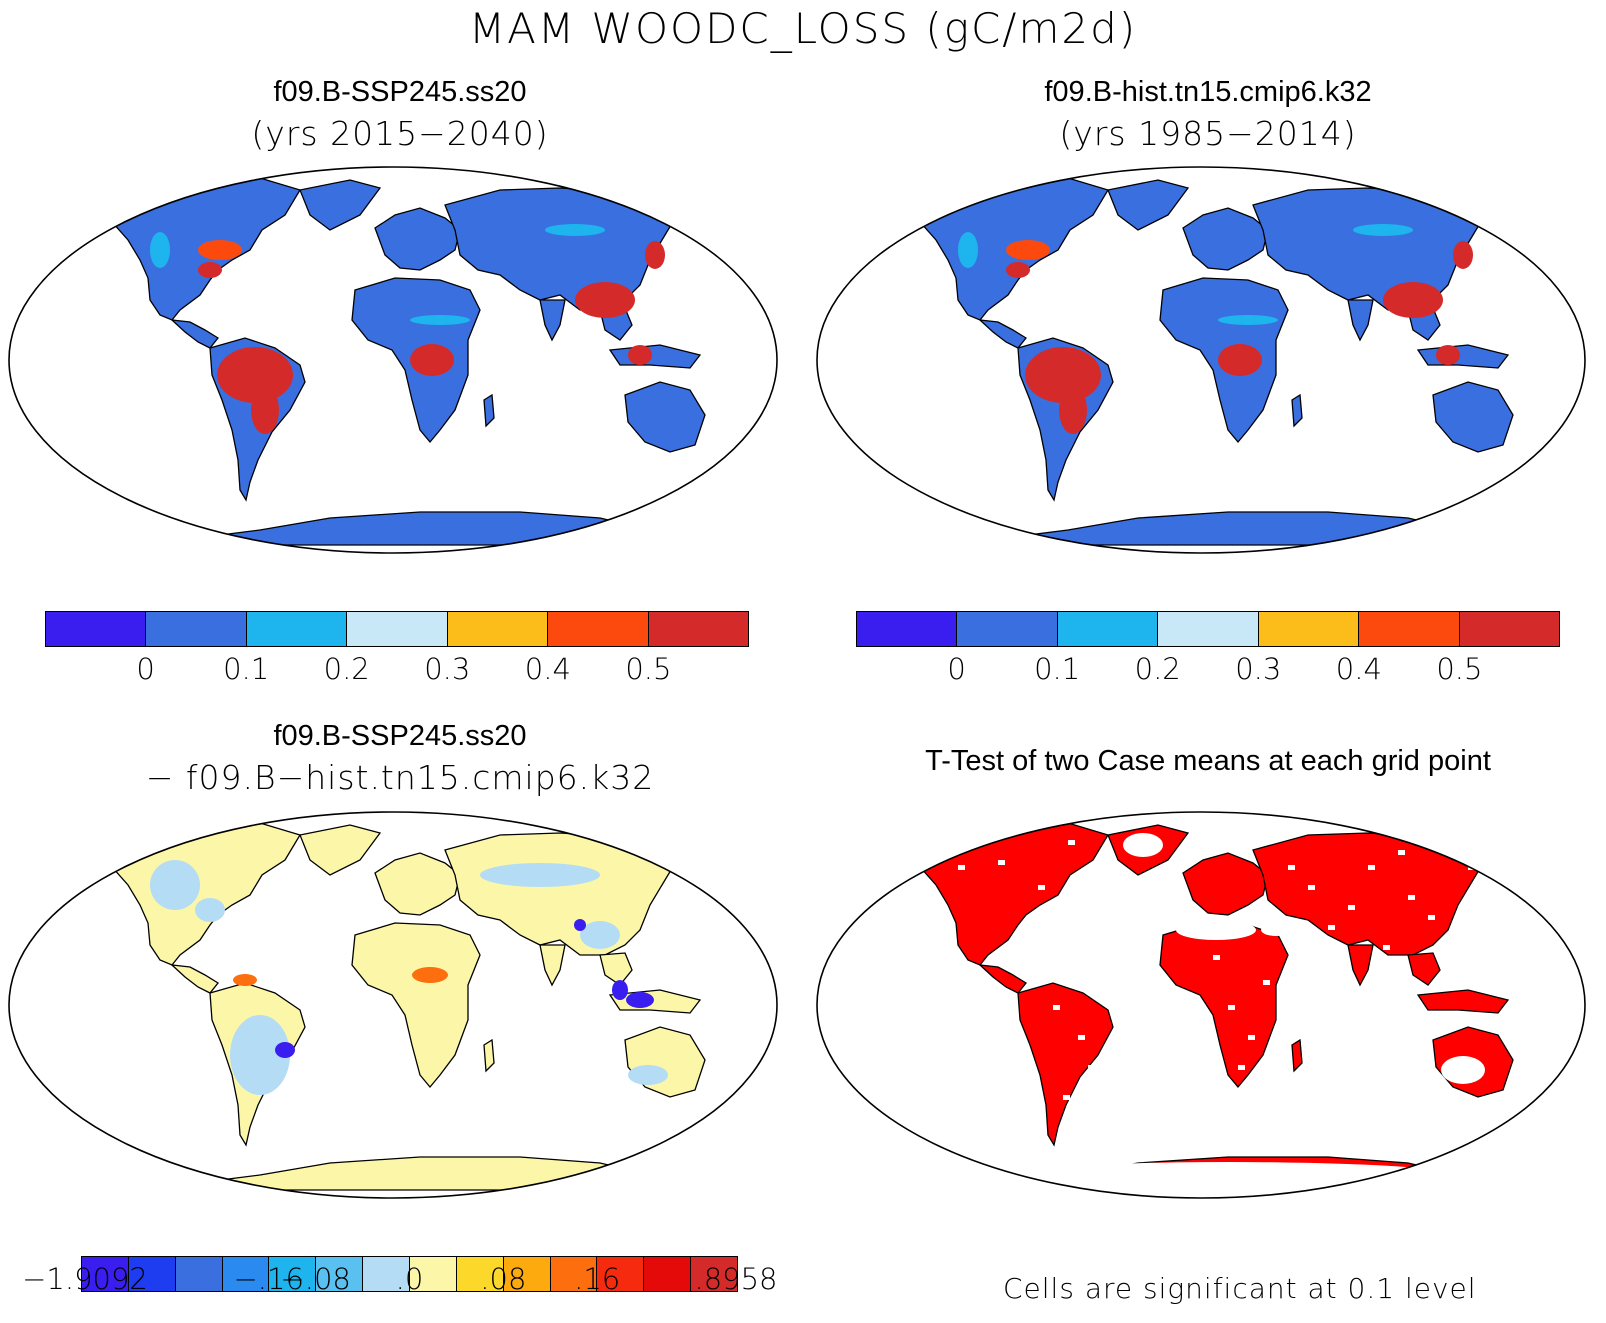  I want to click on map-case1, so click(393, 360).